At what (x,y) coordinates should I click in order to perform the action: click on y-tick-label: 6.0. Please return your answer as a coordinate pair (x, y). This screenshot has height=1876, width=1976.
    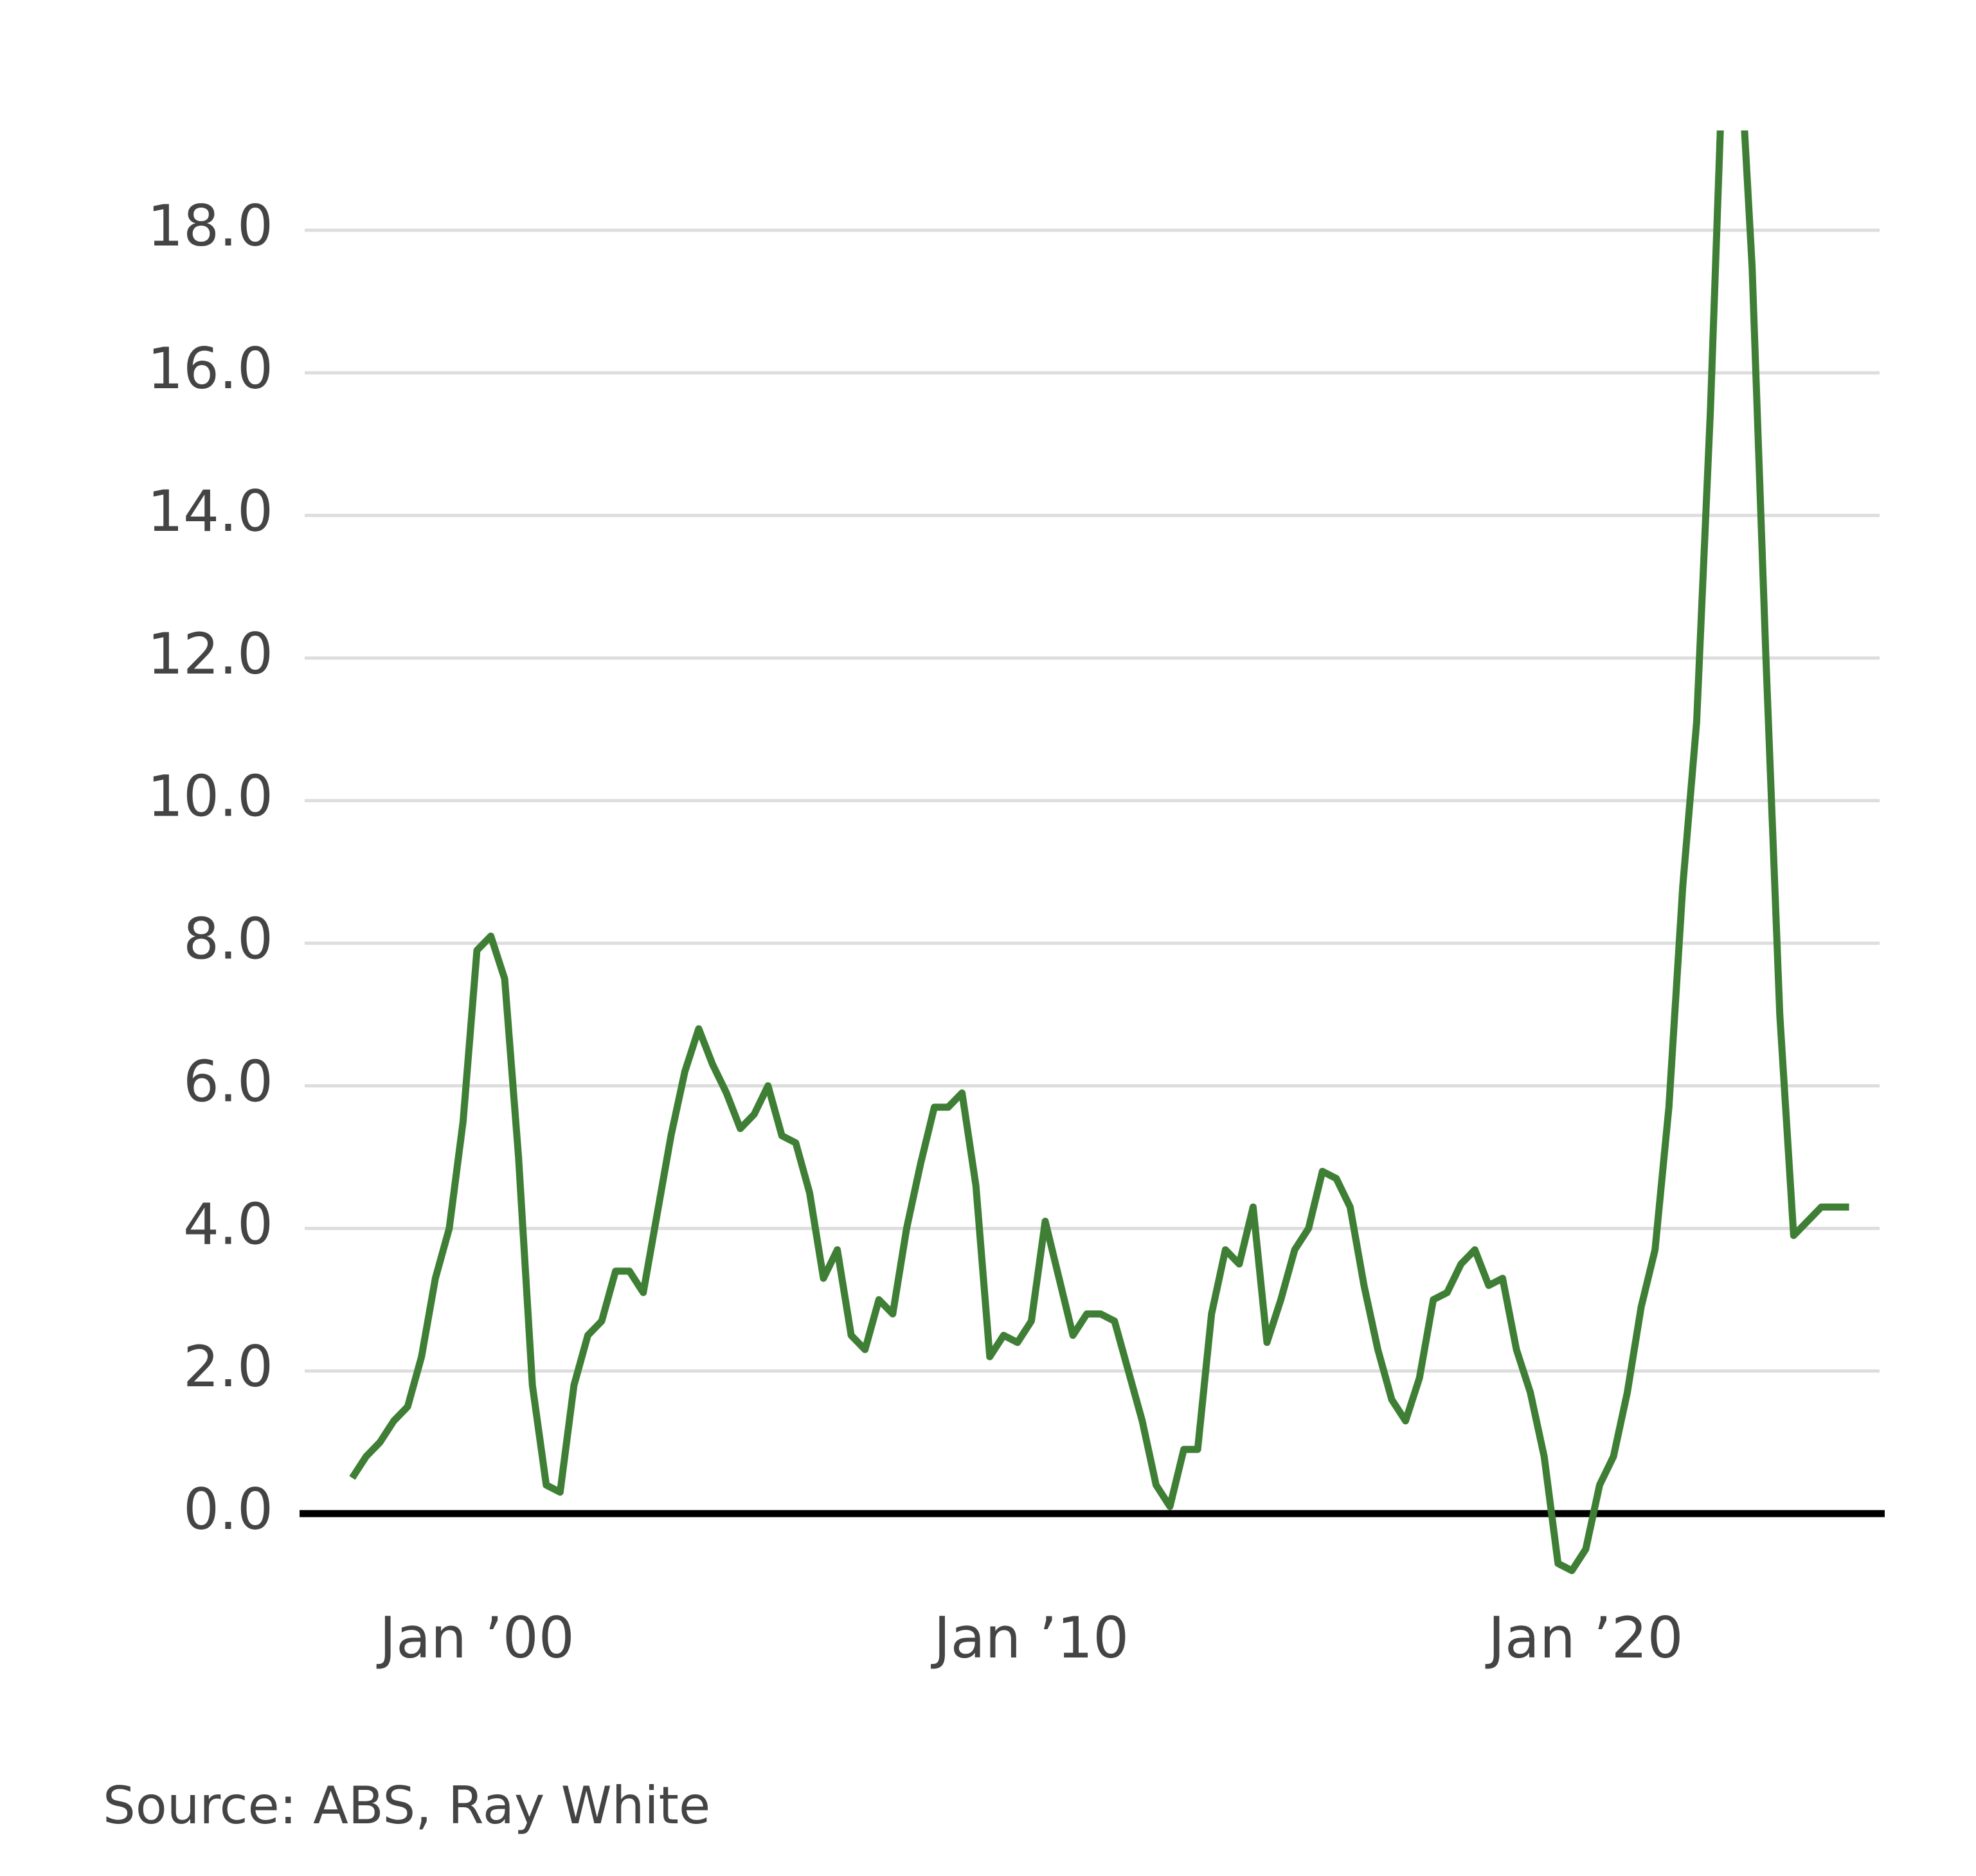
    Looking at the image, I should click on (228, 1081).